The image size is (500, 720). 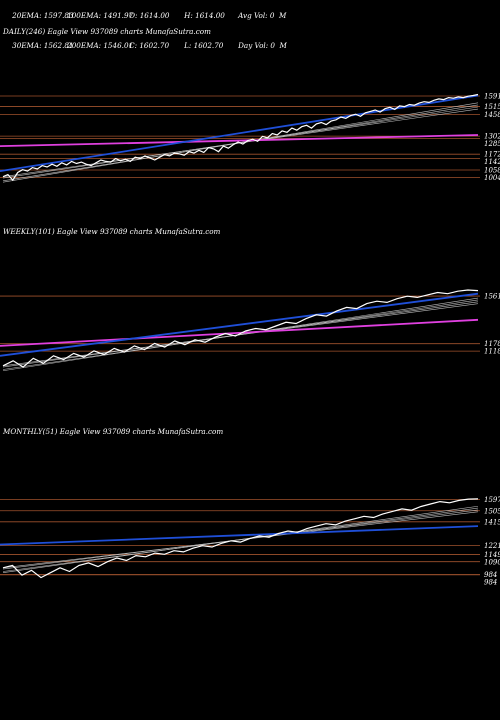 I want to click on weekly-price-line, so click(x=240, y=328).